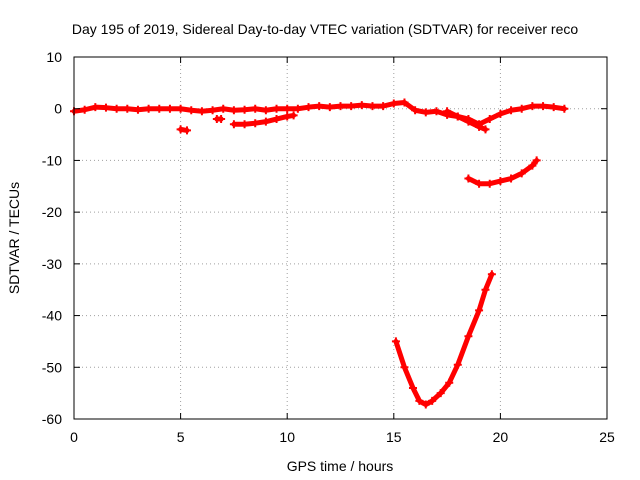 The height and width of the screenshot is (480, 640). I want to click on x-tick-label: 20, so click(501, 437).